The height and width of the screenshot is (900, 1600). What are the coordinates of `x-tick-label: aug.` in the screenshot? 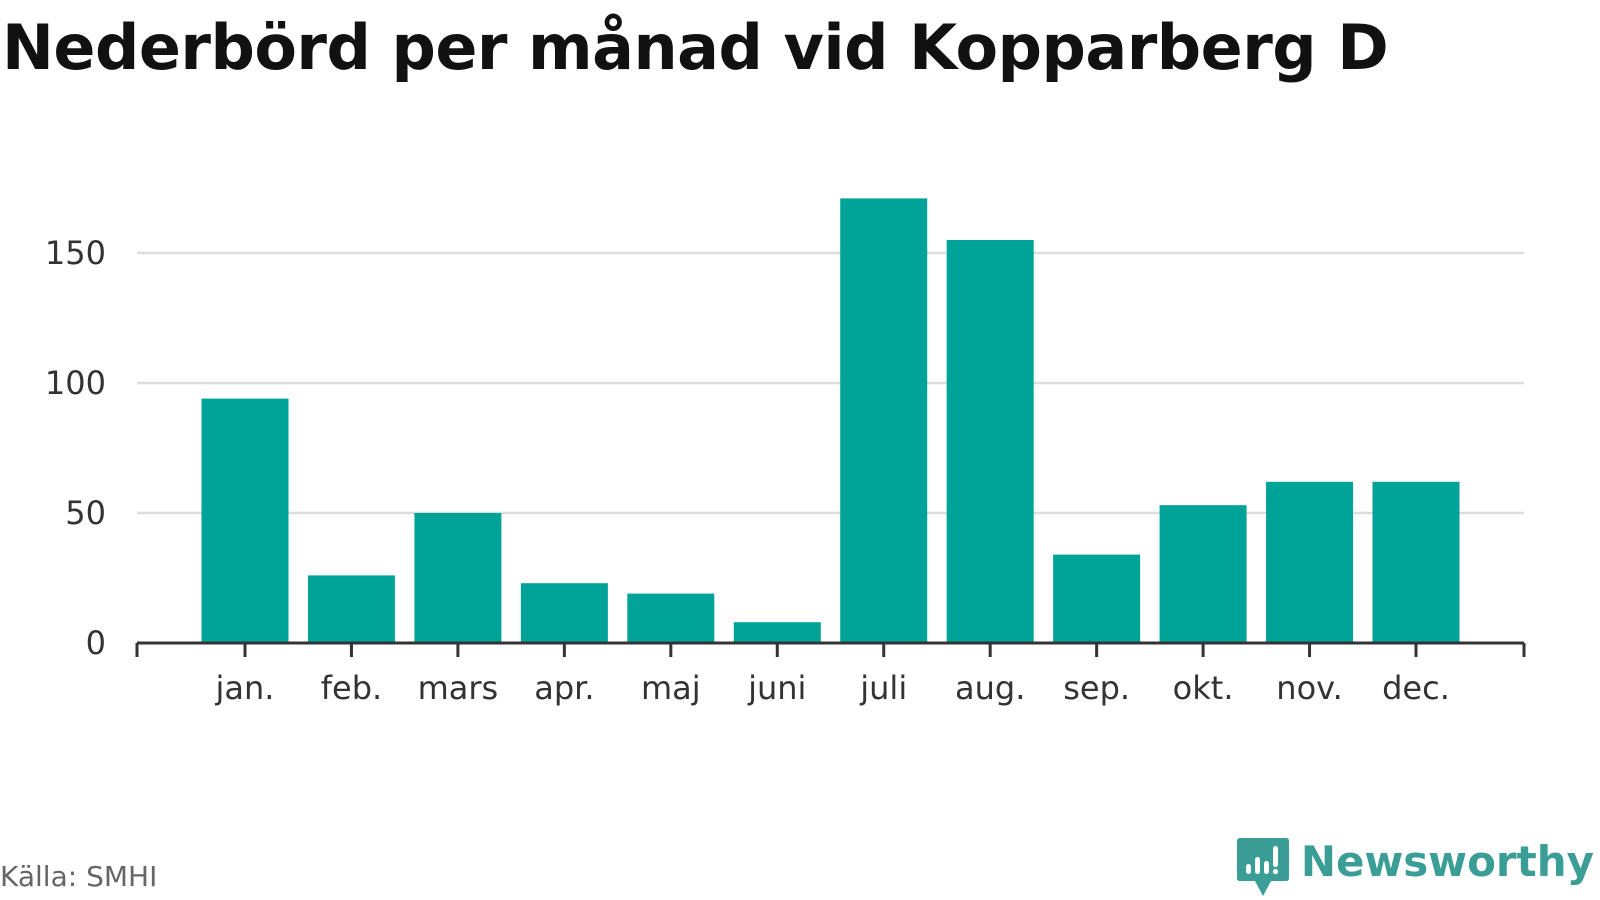 It's located at (990, 688).